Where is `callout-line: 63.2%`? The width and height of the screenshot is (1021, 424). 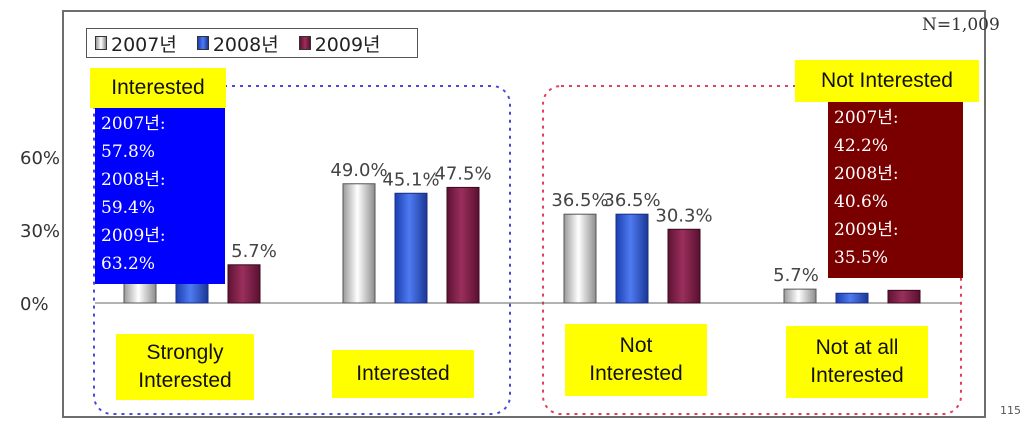
callout-line: 63.2% is located at coordinates (128, 264).